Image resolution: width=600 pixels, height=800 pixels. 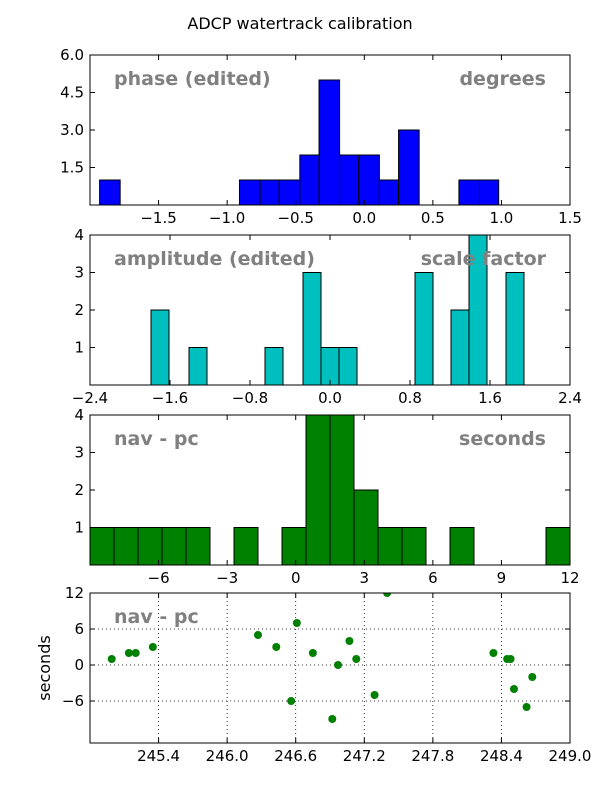 What do you see at coordinates (570, 398) in the screenshot?
I see `x-tick-label: 2.4` at bounding box center [570, 398].